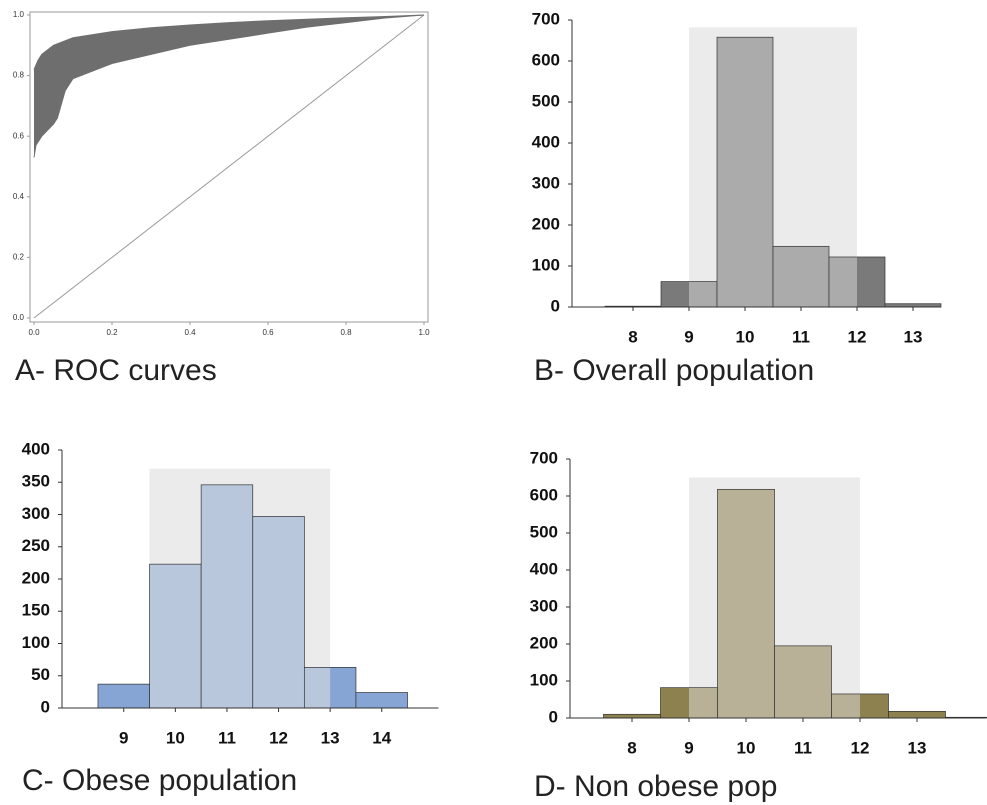 The height and width of the screenshot is (805, 987). Describe the element at coordinates (19, 196) in the screenshot. I see `y-tick-label: 0.4` at that location.